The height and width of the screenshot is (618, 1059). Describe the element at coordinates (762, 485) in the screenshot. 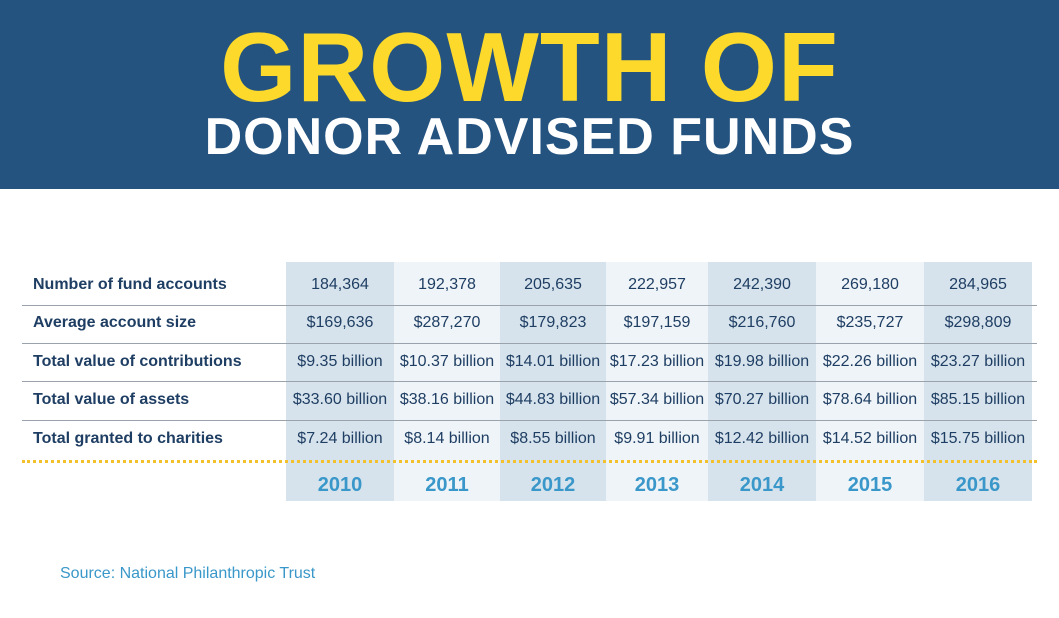

I see `year-label: 2014` at that location.